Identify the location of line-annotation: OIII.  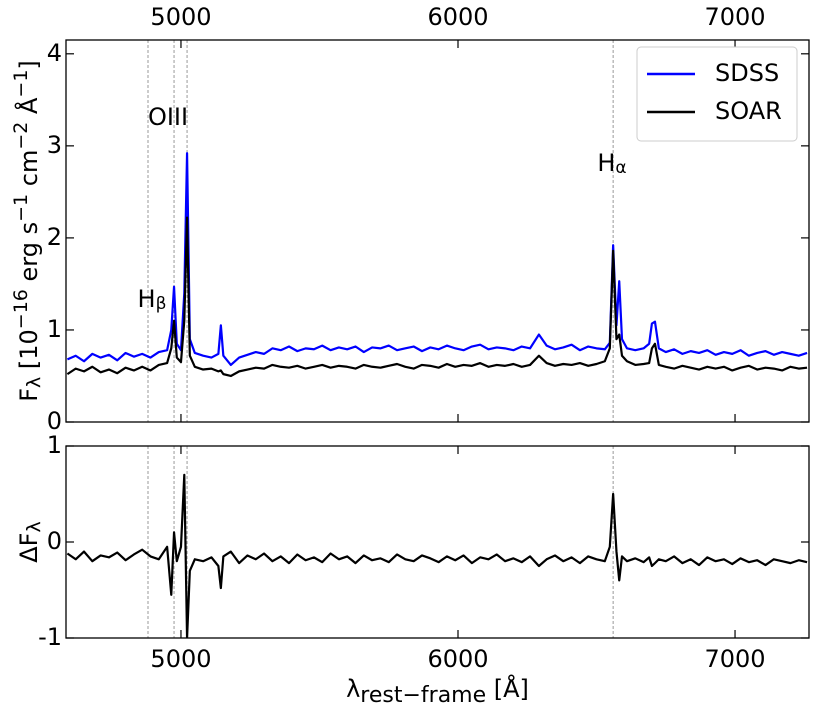
(168, 117).